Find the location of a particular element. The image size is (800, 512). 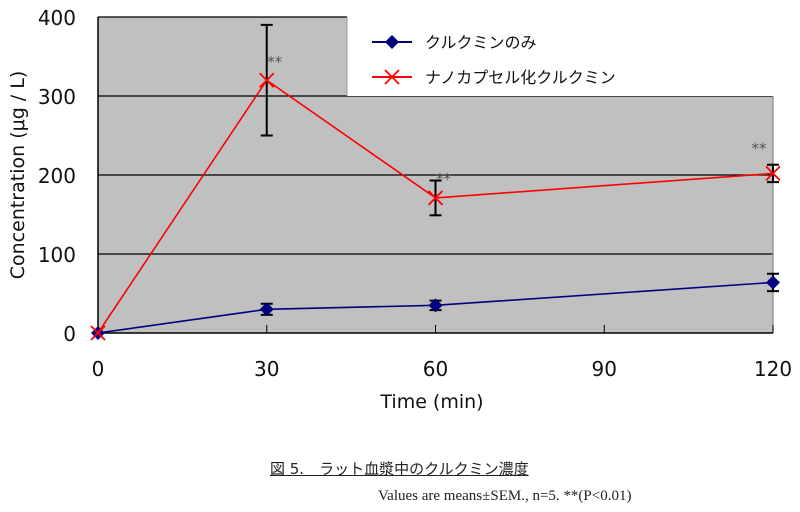

y-tick-label: 300 is located at coordinates (57, 97).